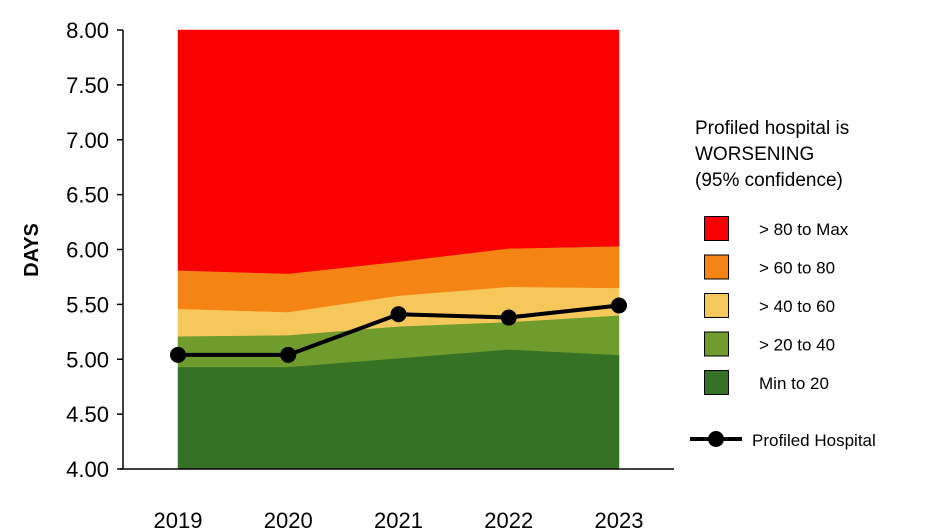 The height and width of the screenshot is (532, 927). I want to click on y-tick-label: 7.50, so click(87, 85).